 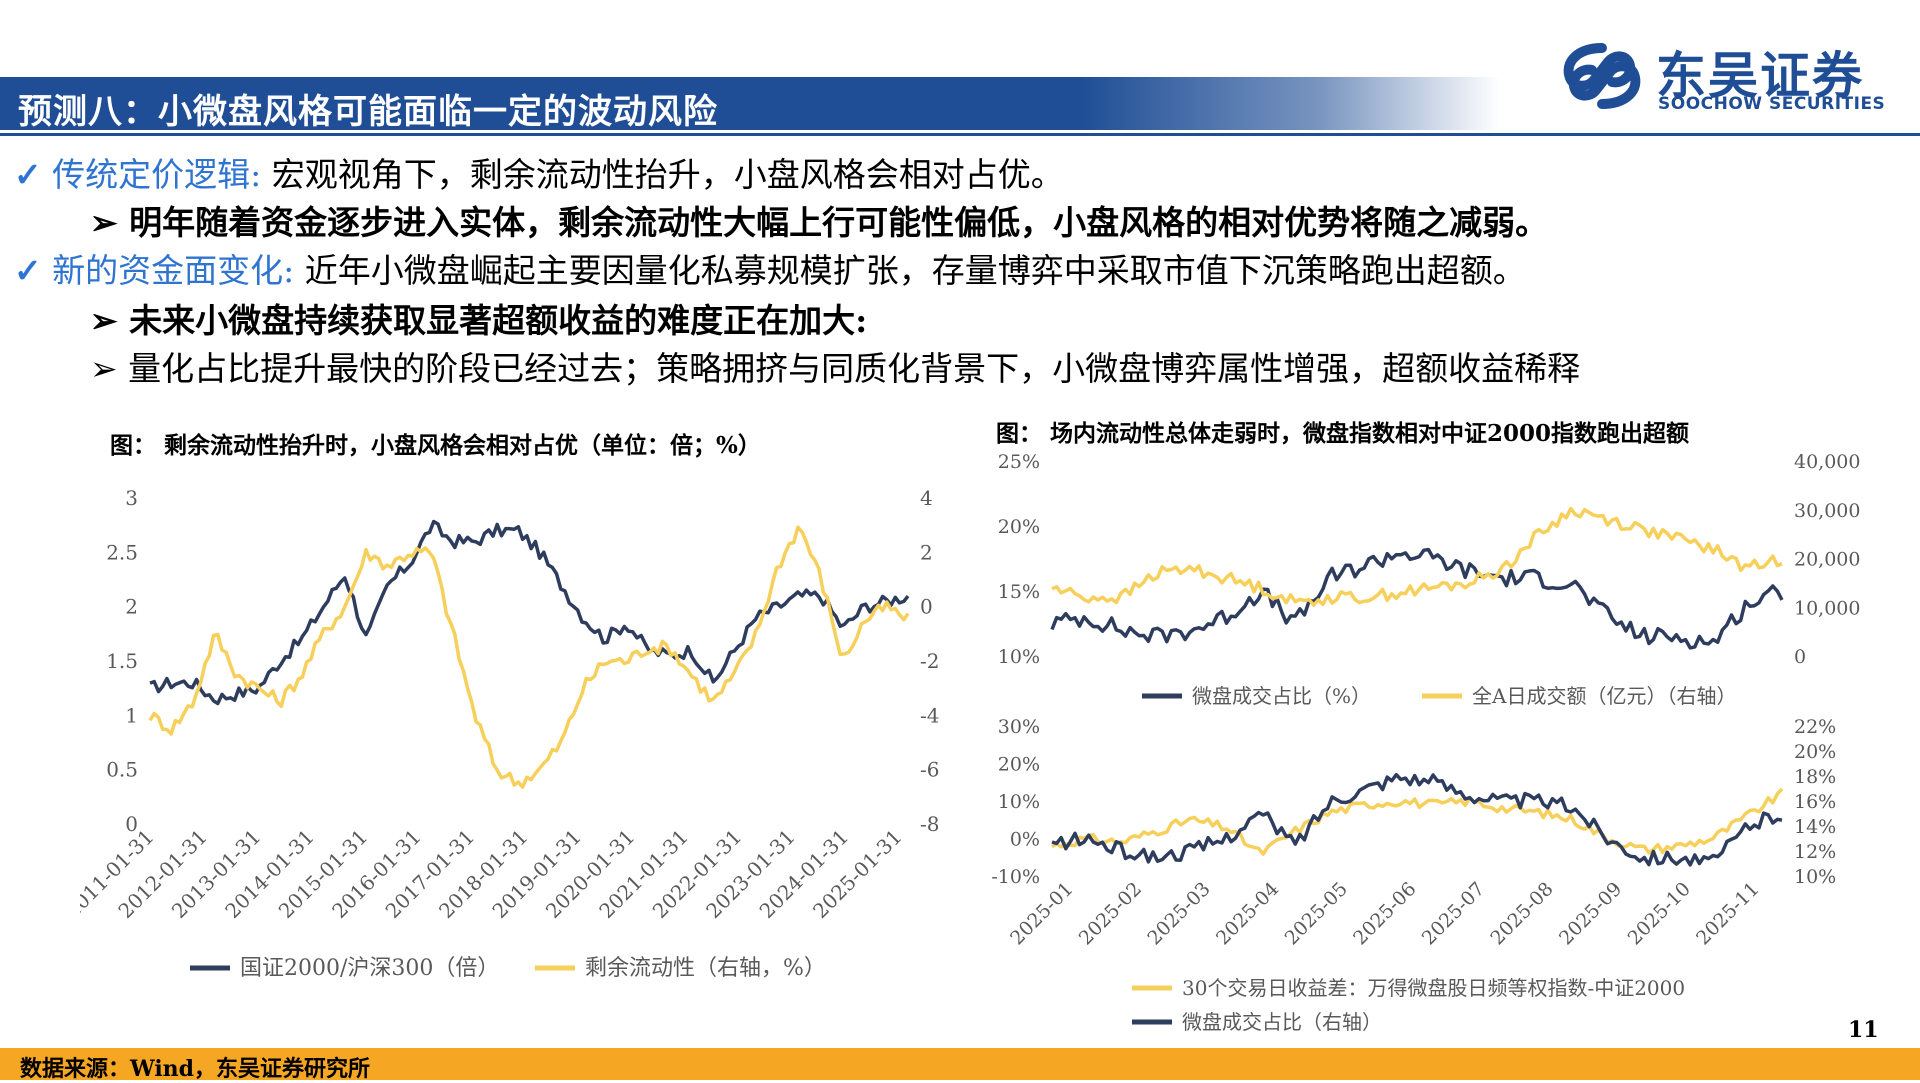 What do you see at coordinates (1590, 913) in the screenshot?
I see `x-axis-tick-label: 2025-09` at bounding box center [1590, 913].